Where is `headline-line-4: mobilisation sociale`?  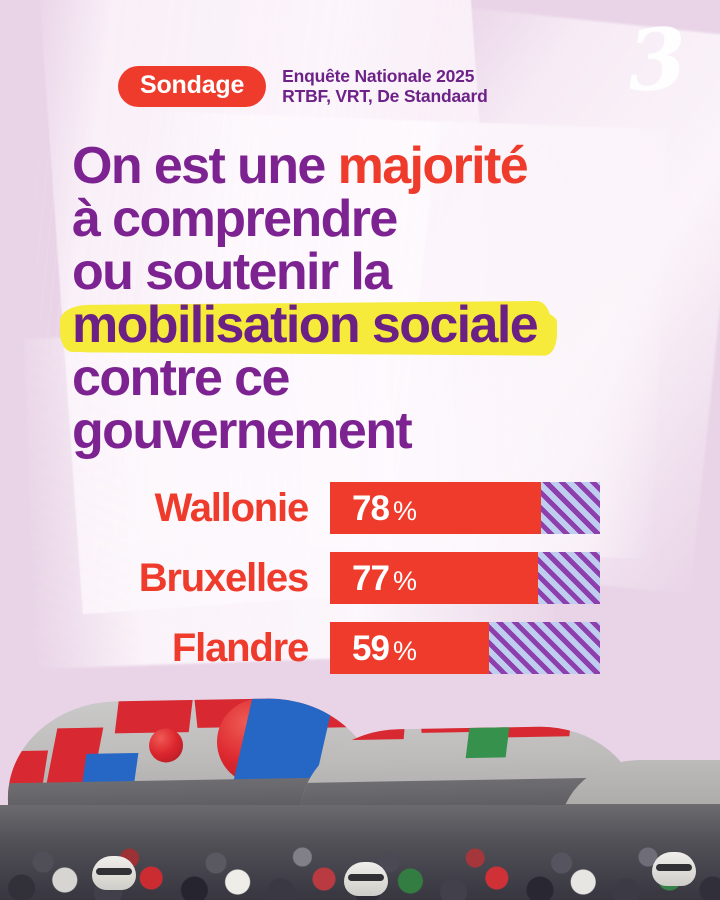 headline-line-4: mobilisation sociale is located at coordinates (365, 325).